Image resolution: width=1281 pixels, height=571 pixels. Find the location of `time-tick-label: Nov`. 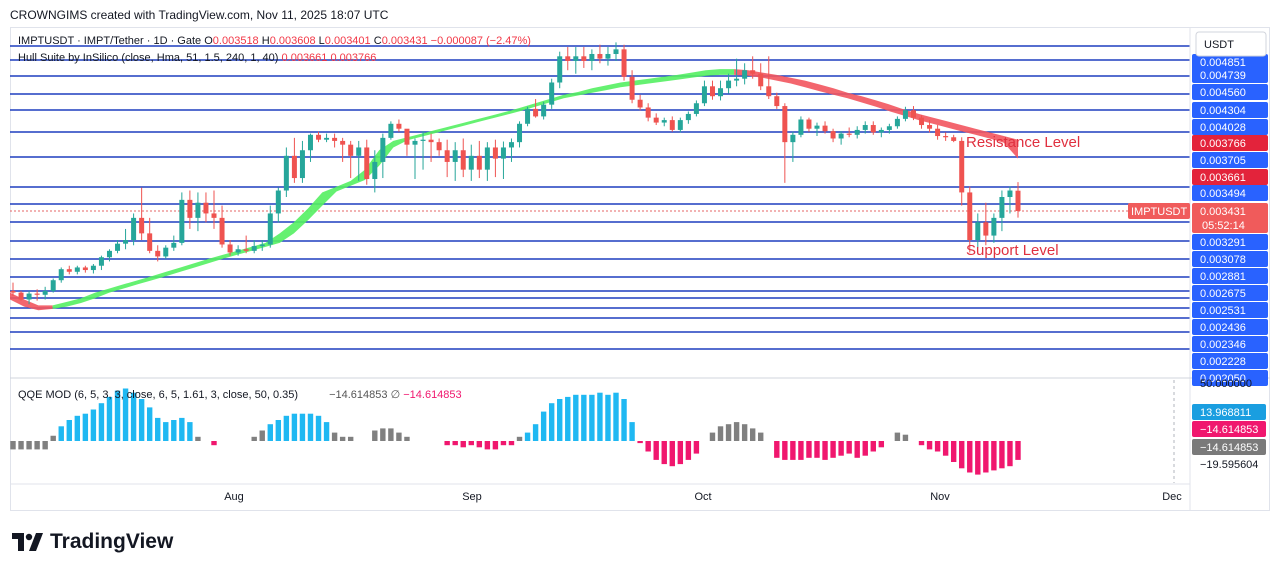

time-tick-label: Nov is located at coordinates (940, 497).